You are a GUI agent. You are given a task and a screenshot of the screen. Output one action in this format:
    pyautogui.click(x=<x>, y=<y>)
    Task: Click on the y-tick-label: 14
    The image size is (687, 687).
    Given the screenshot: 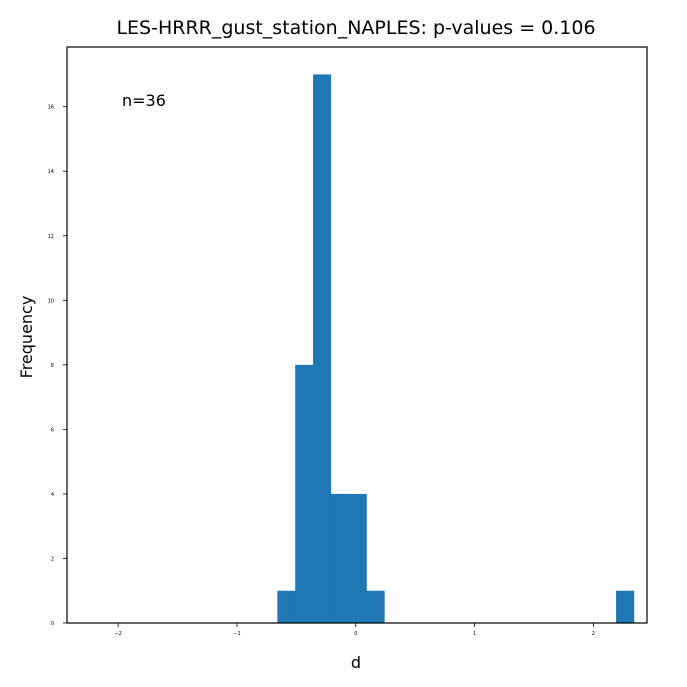 What is the action you would take?
    pyautogui.click(x=51, y=172)
    